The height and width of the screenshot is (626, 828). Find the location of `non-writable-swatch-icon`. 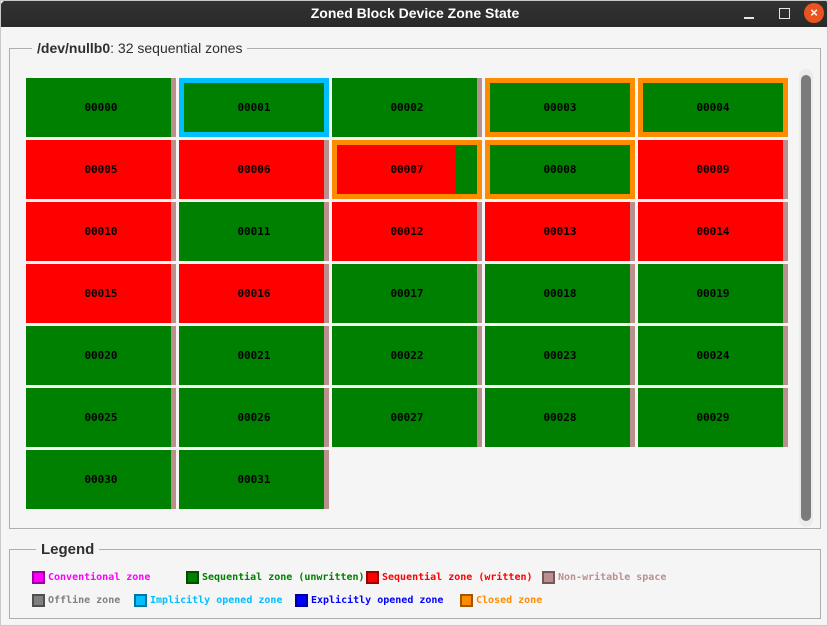

non-writable-swatch-icon is located at coordinates (548, 577).